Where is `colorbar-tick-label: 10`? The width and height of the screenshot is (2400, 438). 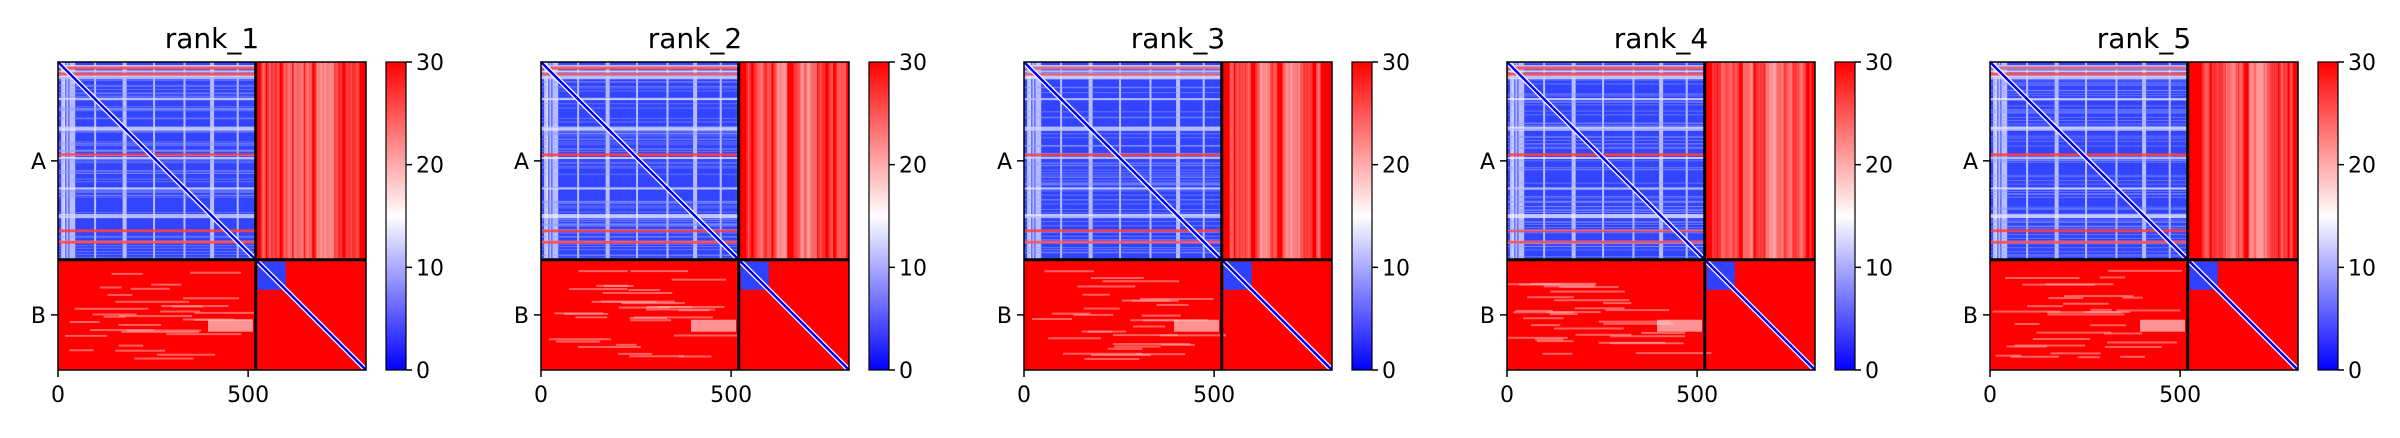 colorbar-tick-label: 10 is located at coordinates (913, 268).